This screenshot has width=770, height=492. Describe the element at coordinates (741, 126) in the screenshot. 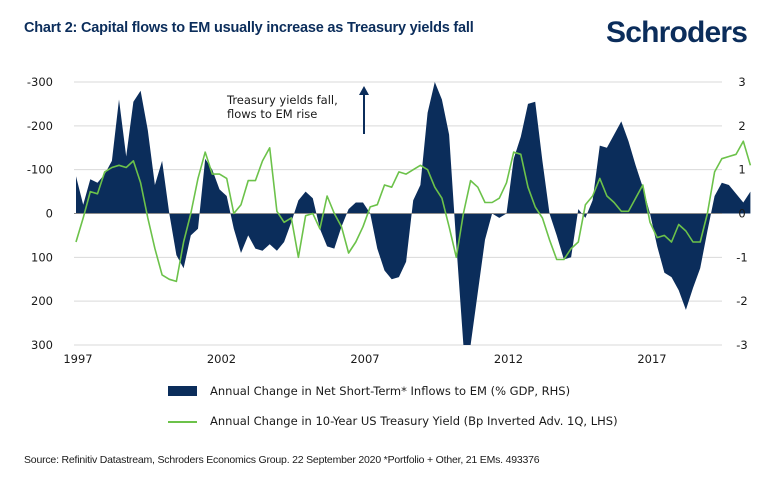

I see `right-tick-label: 2` at that location.